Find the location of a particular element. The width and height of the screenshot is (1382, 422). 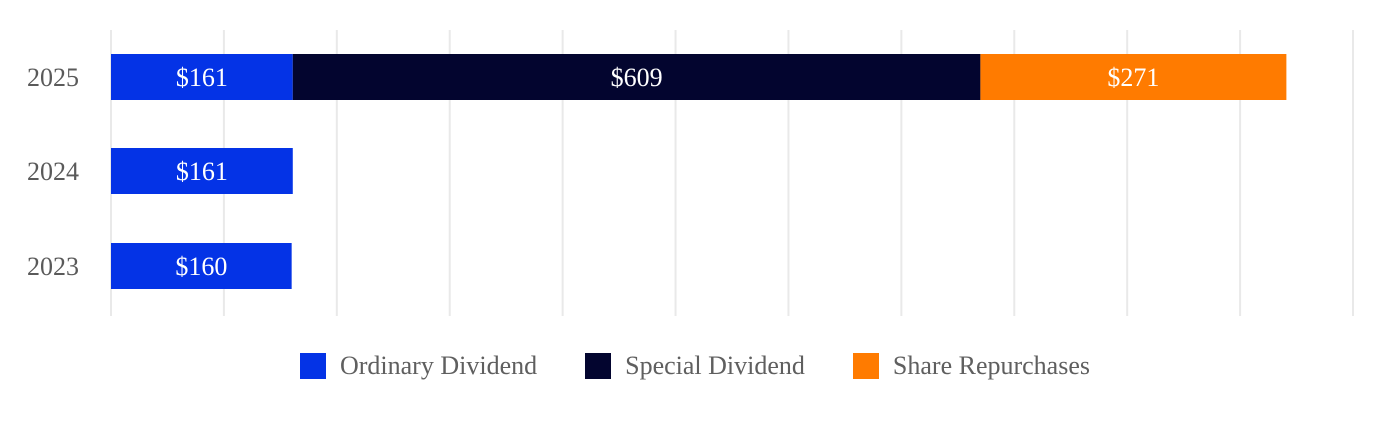

bar-label-2025-ordinary-dividend: $161 is located at coordinates (202, 77).